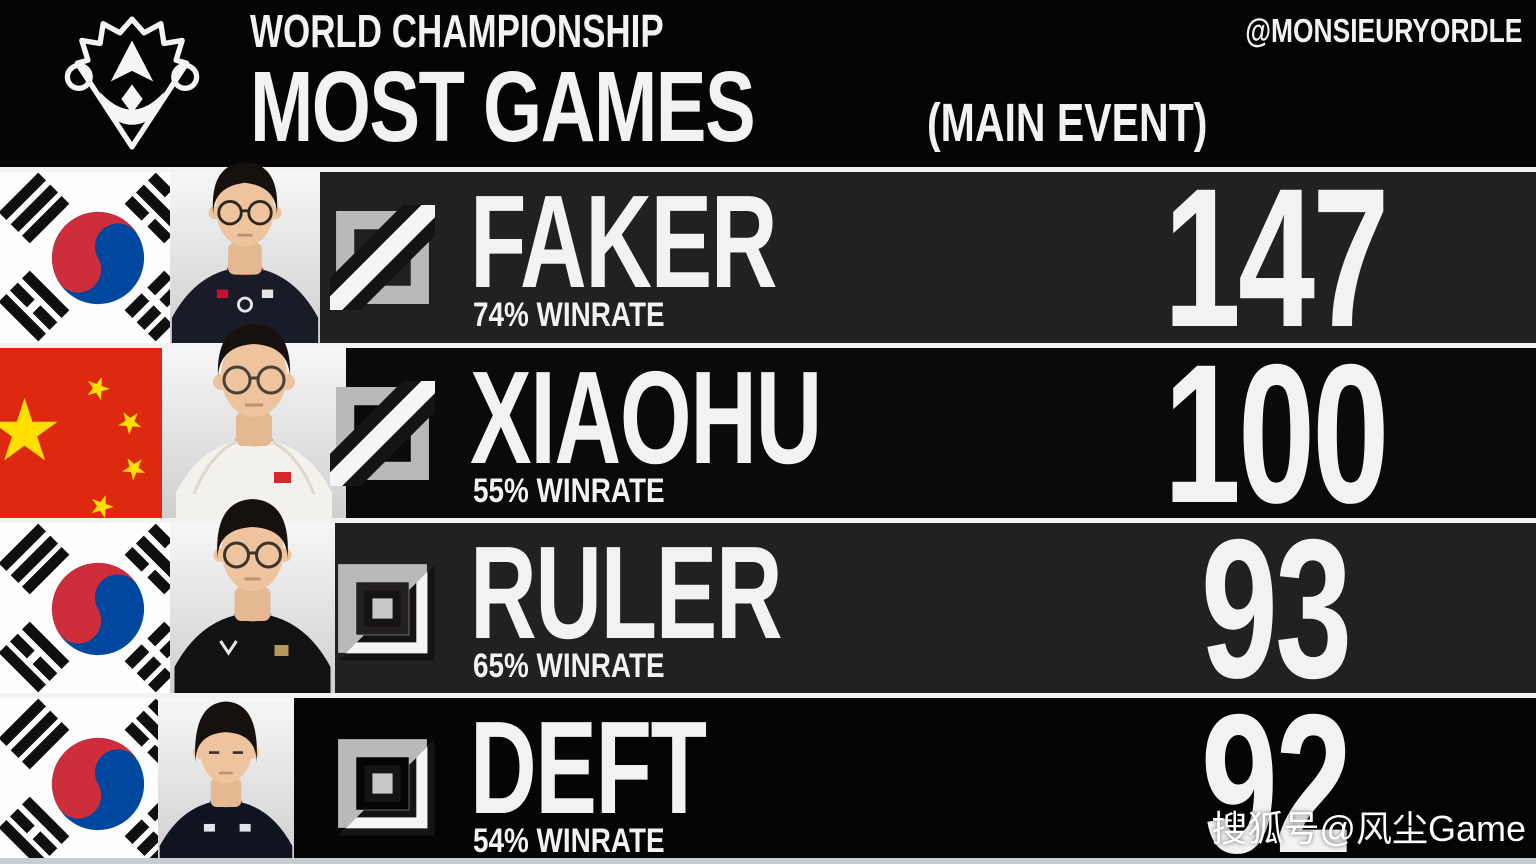 The height and width of the screenshot is (864, 1536). I want to click on author-credit: @MONSIEURYORDLE, so click(1383, 30).